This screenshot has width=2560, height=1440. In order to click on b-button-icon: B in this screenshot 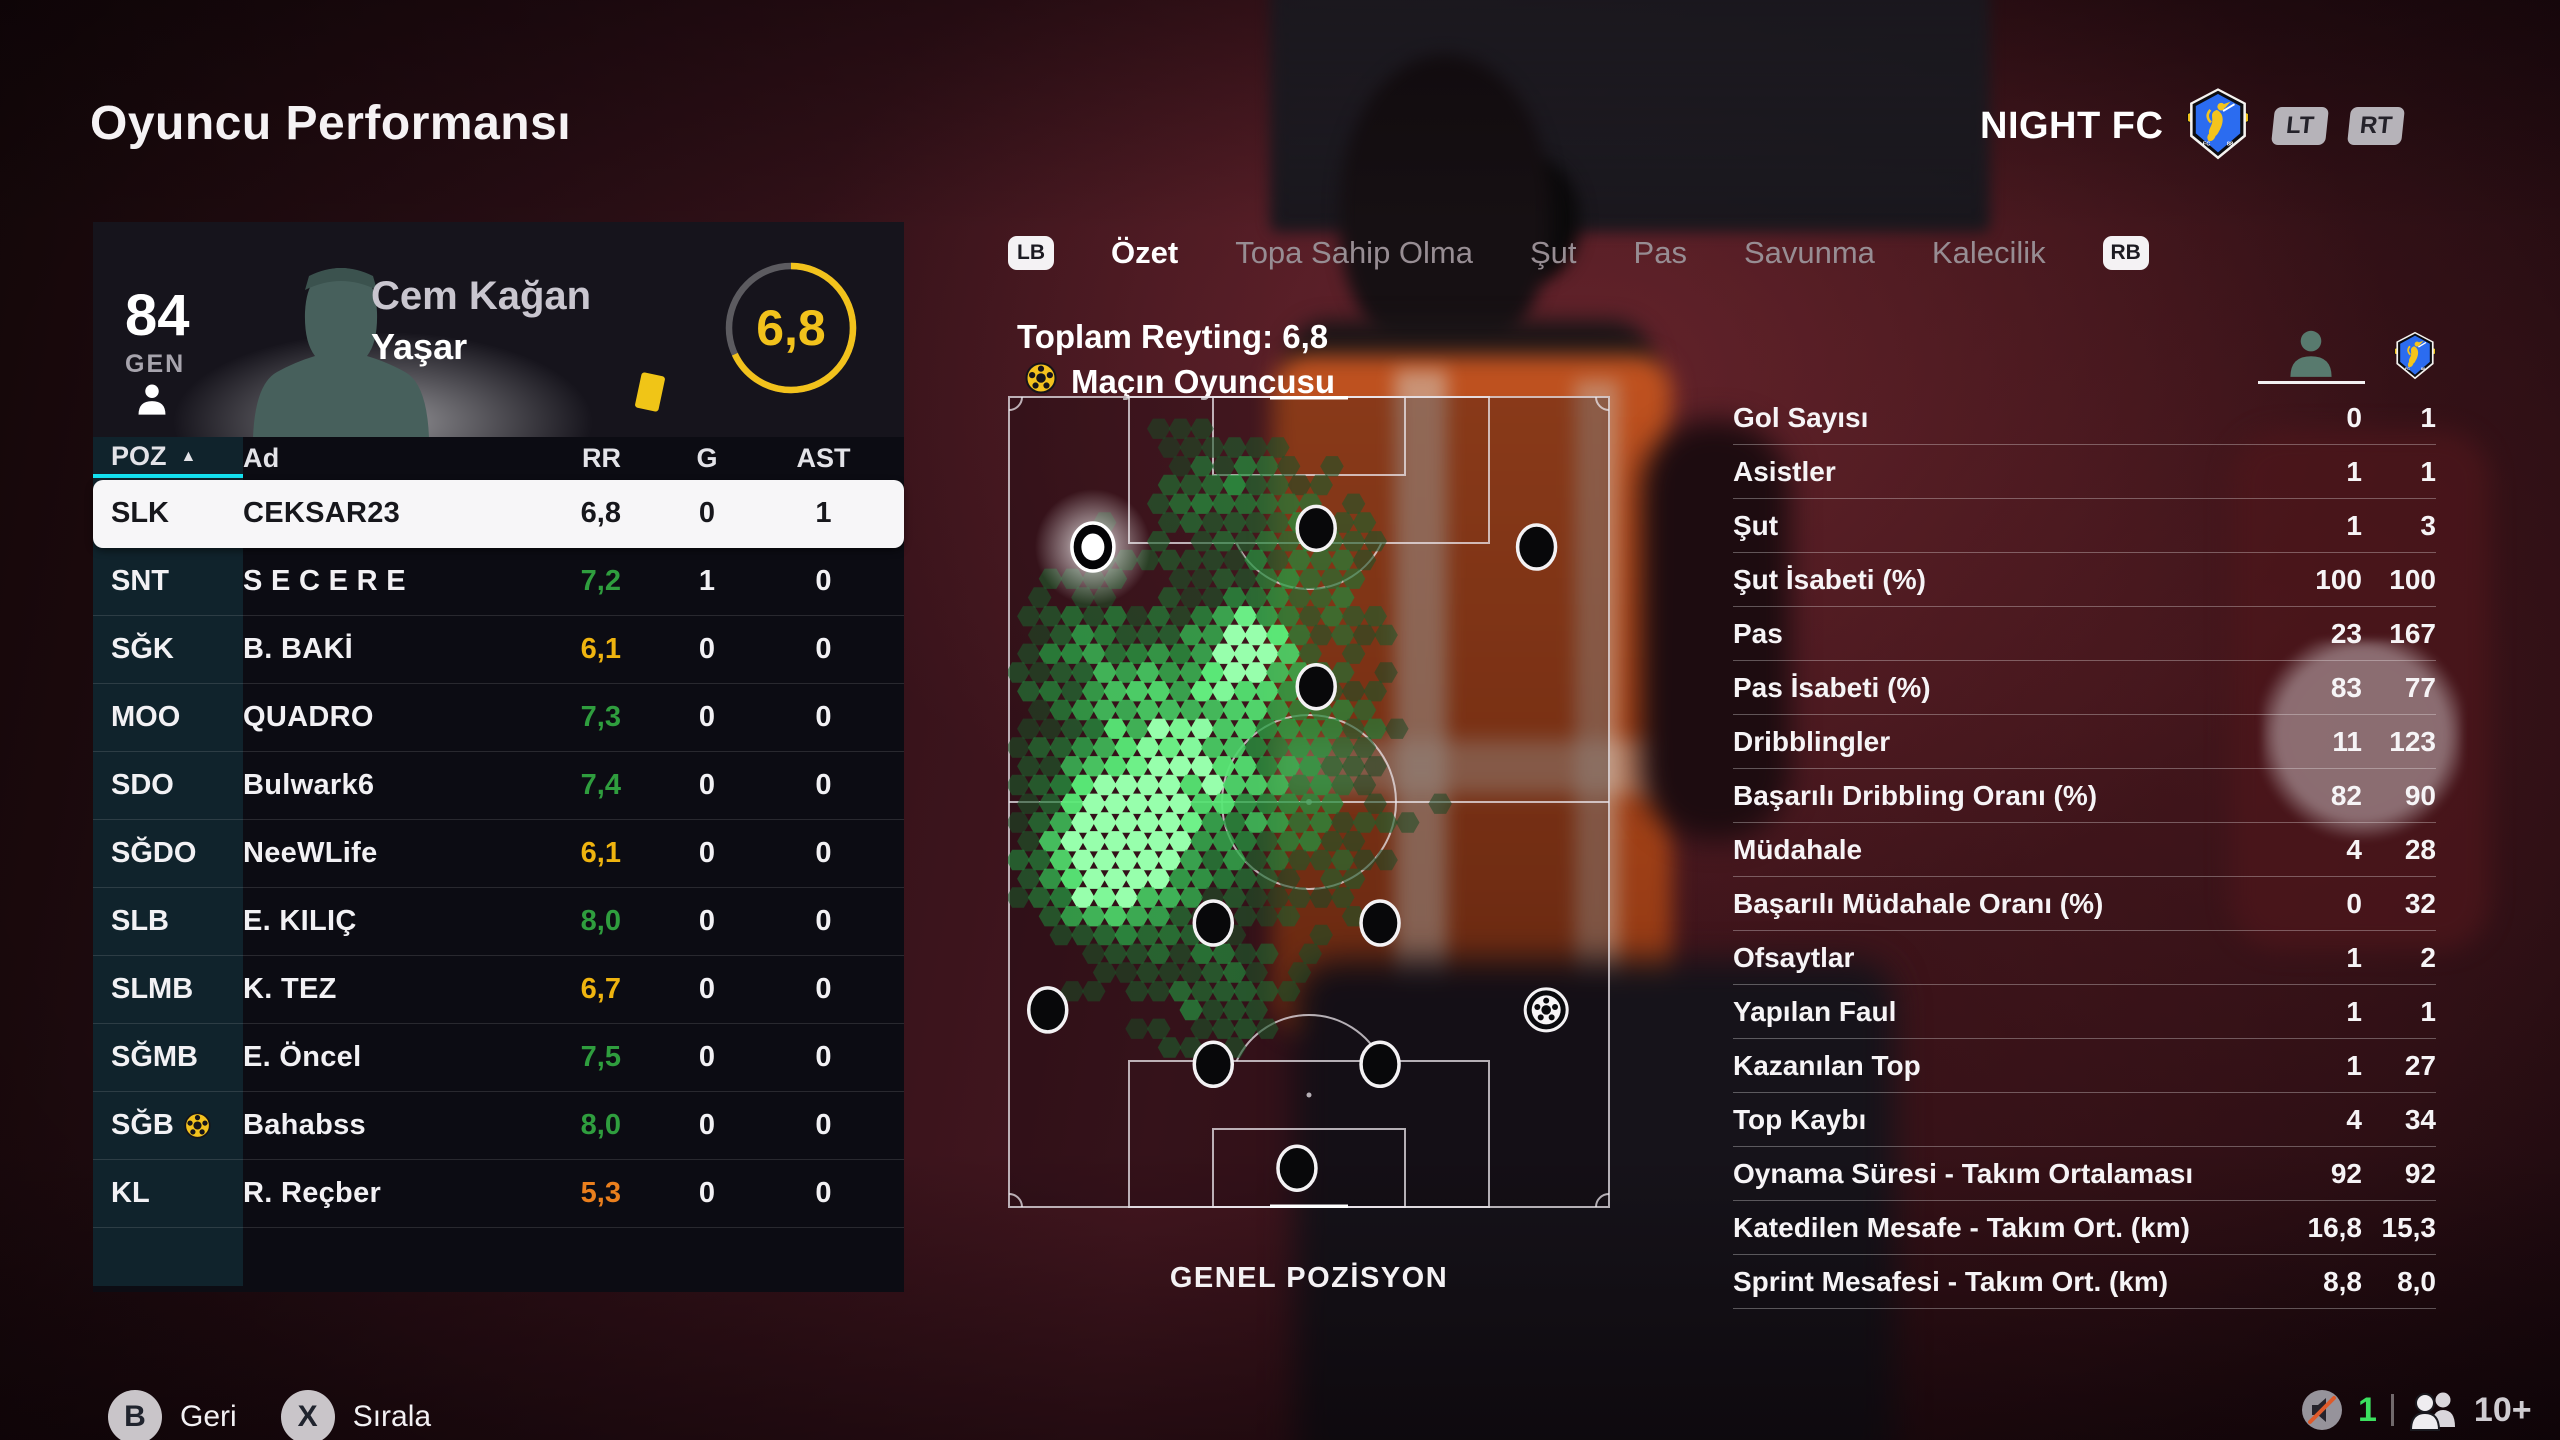, I will do `click(135, 1415)`.